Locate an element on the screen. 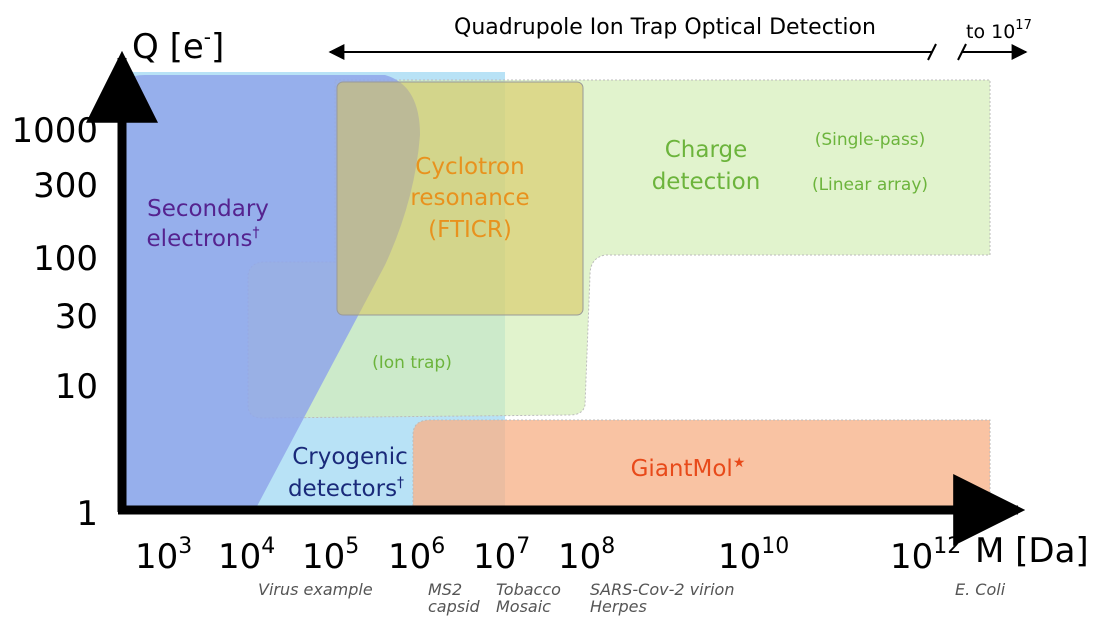 The image size is (1094, 617). giantmol-region is located at coordinates (701, 465).